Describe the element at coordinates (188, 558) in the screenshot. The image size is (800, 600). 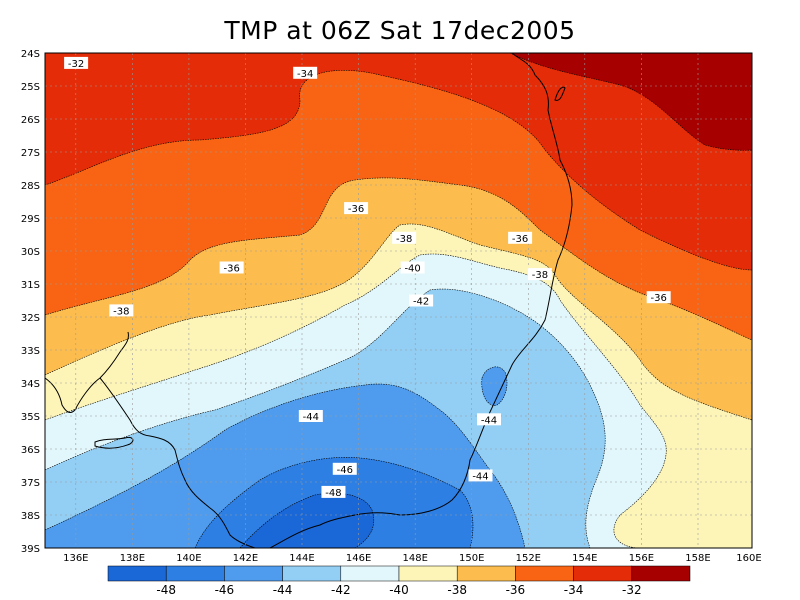
I see `lon-tick-label: 140E` at that location.